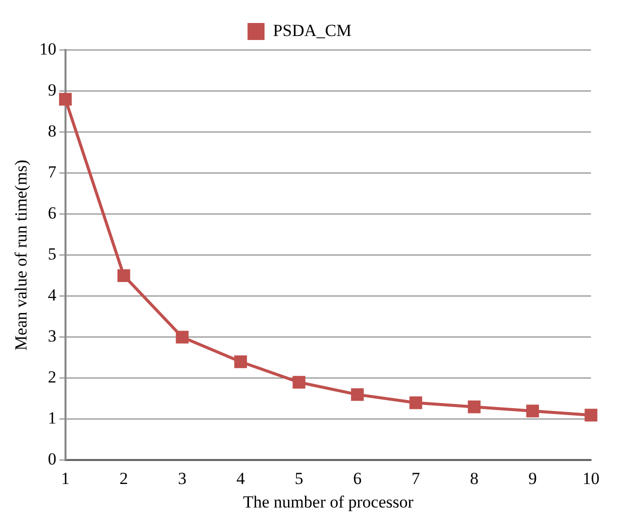 The height and width of the screenshot is (521, 619). I want to click on y-tick-label: 9, so click(52, 90).